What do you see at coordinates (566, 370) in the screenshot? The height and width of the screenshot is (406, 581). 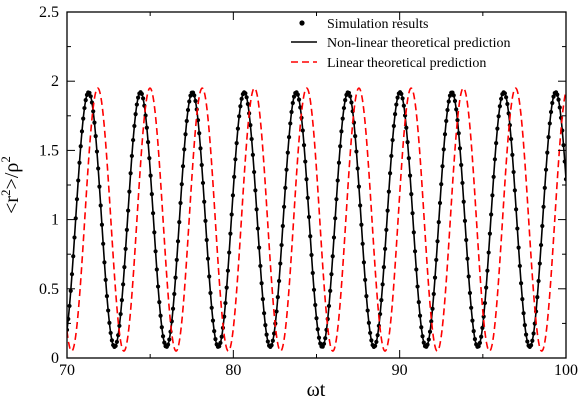 I see `x-tick-label: 100` at bounding box center [566, 370].